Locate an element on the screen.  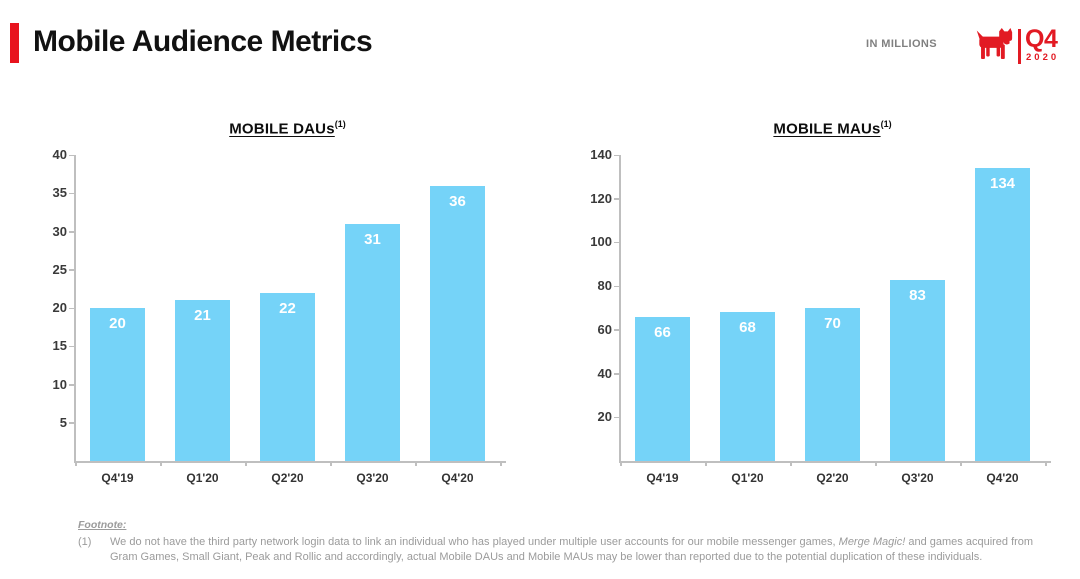
bar-Q2'20: 70 is located at coordinates (832, 384).